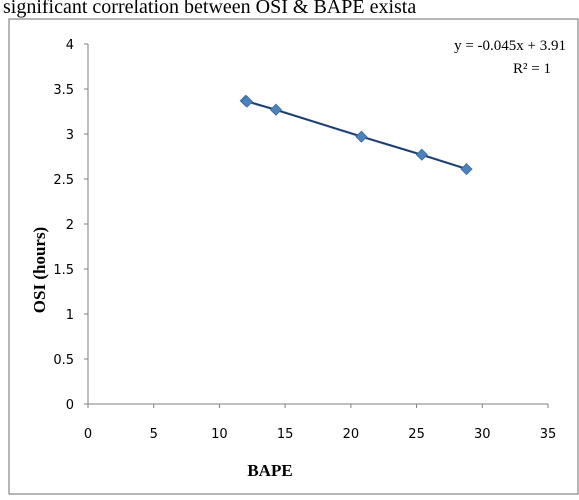  Describe the element at coordinates (416, 434) in the screenshot. I see `x-tick-label: 25` at that location.